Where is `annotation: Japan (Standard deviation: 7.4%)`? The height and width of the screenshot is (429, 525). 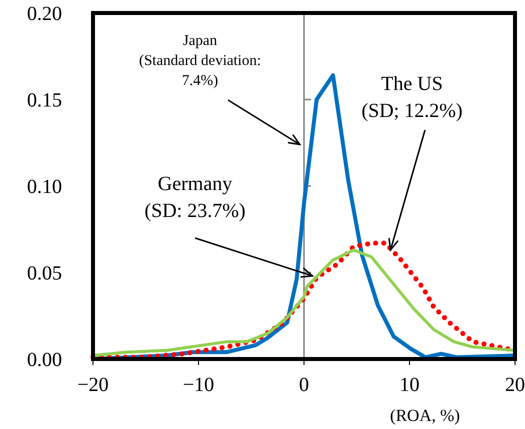 annotation: Japan (Standard deviation: 7.4%) is located at coordinates (200, 61).